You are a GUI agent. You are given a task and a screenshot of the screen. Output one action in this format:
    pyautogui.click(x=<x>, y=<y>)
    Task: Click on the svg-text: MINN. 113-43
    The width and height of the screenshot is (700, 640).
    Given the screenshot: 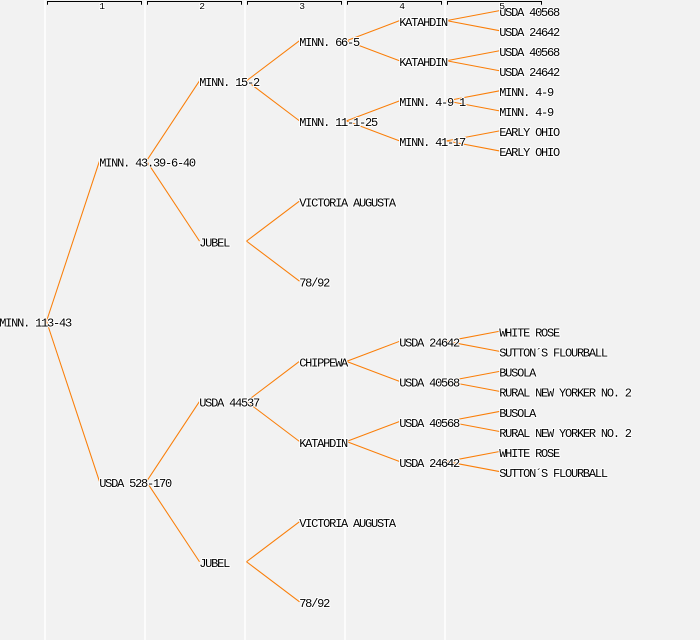 What is the action you would take?
    pyautogui.click(x=36, y=324)
    